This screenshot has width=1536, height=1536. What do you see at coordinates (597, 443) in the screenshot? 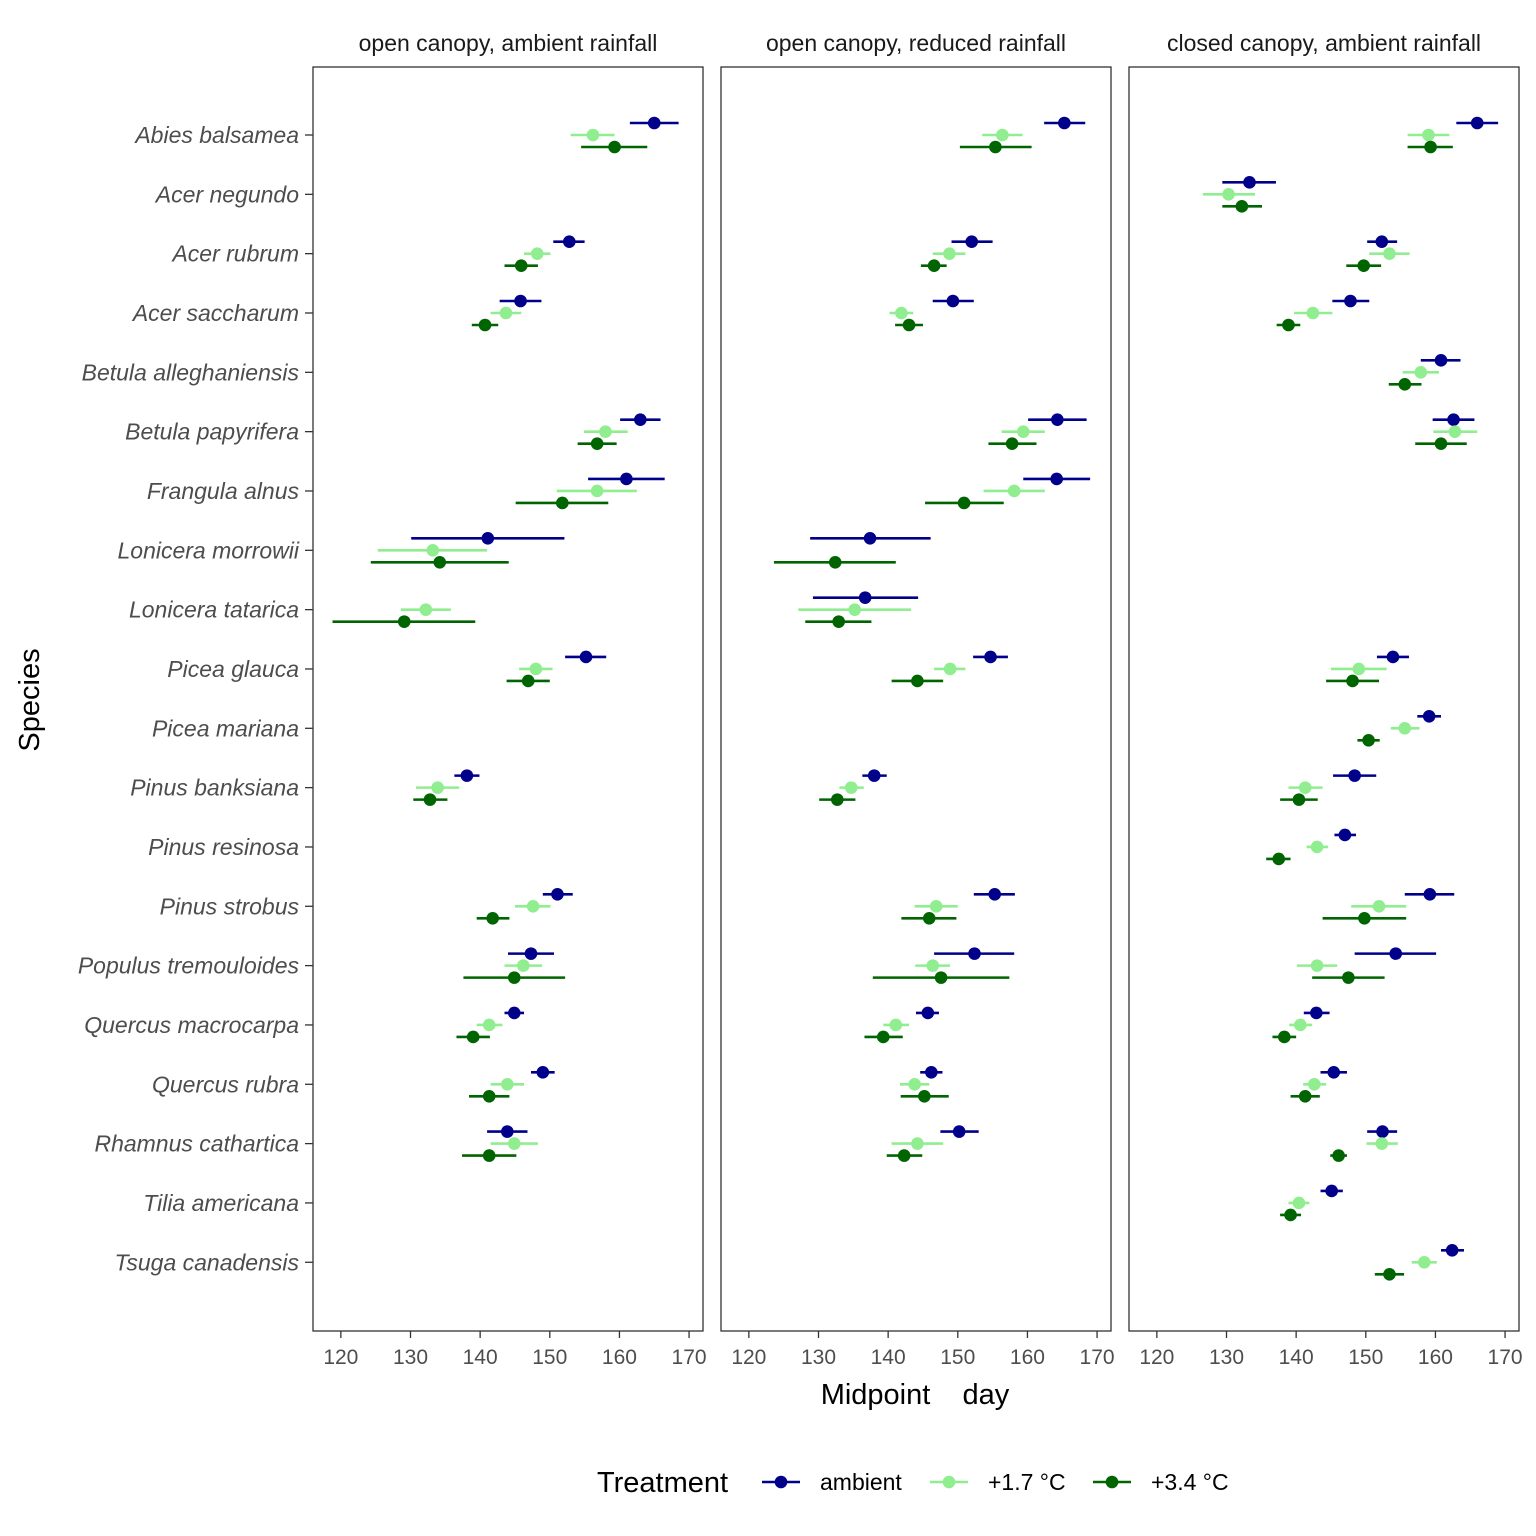
I see `point-betula-papyrifera-t34` at bounding box center [597, 443].